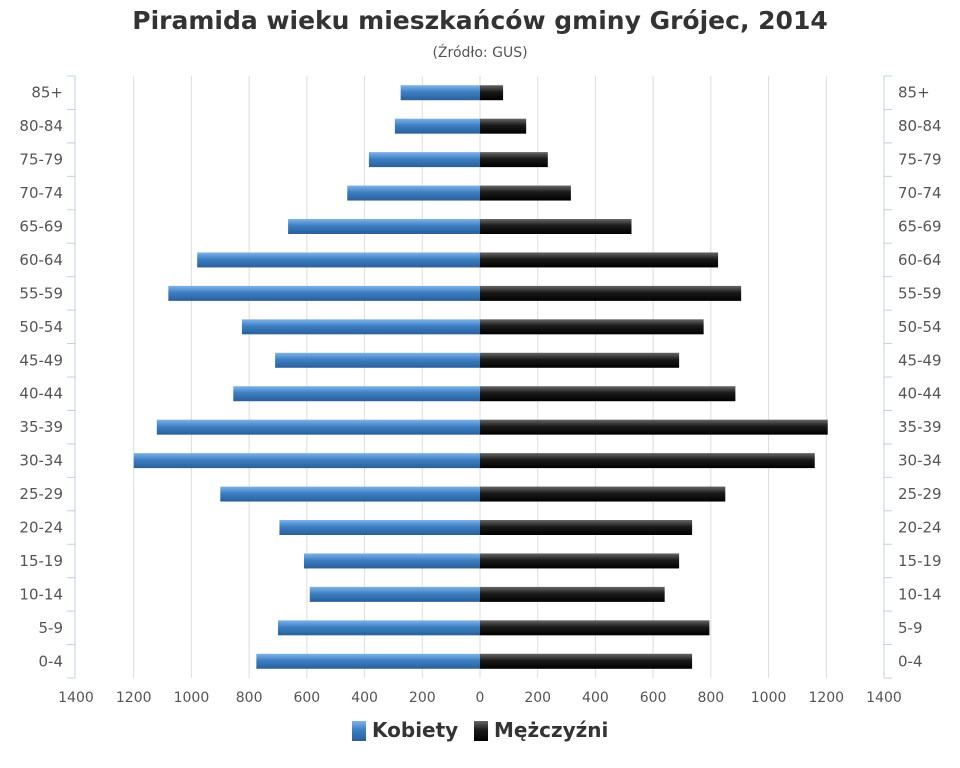 This screenshot has height=768, width=960. What do you see at coordinates (920, 227) in the screenshot?
I see `y-category-label-right: 65-69` at bounding box center [920, 227].